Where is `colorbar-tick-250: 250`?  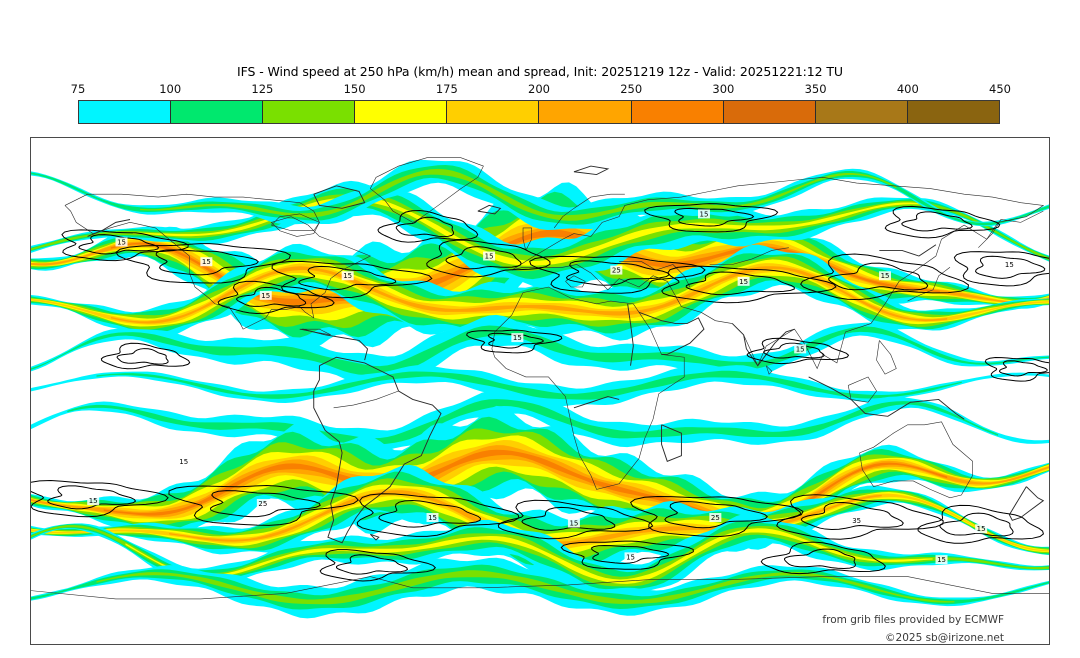
colorbar-tick-250: 250 is located at coordinates (631, 89).